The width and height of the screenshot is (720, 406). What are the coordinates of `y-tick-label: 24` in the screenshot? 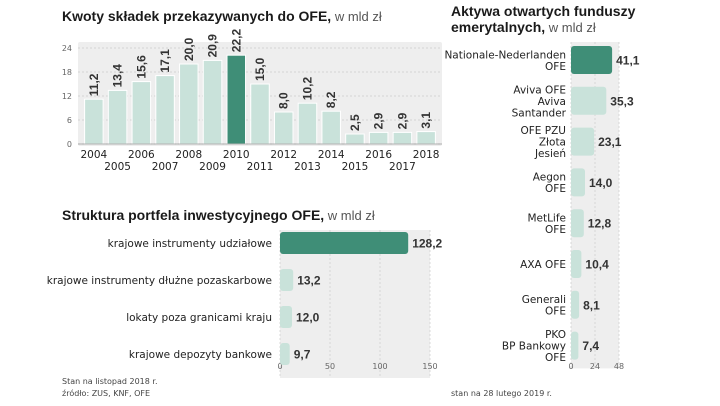 It's located at (67, 48).